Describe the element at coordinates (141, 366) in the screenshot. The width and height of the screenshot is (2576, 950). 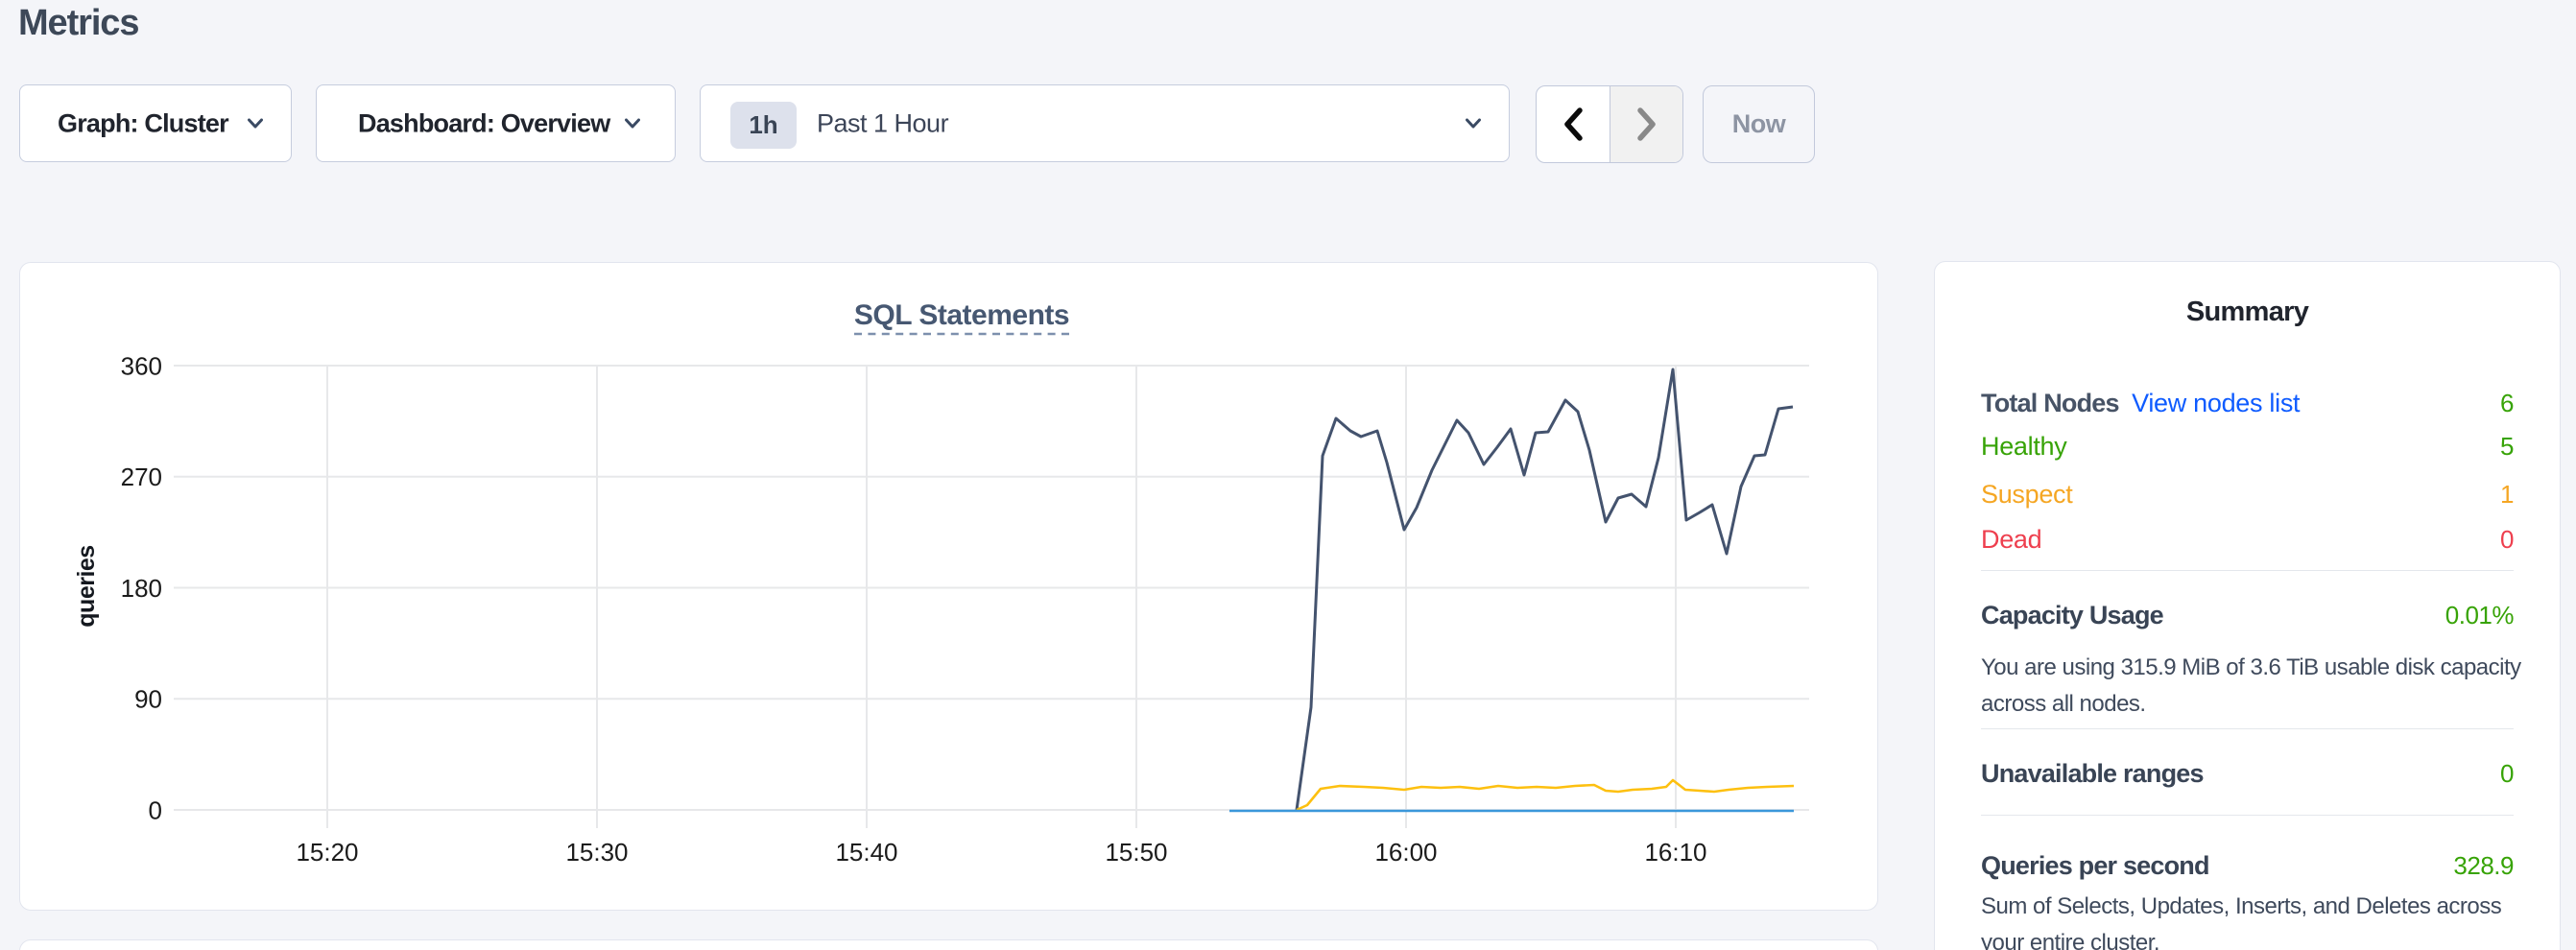
I see `svg-text: 360` at that location.